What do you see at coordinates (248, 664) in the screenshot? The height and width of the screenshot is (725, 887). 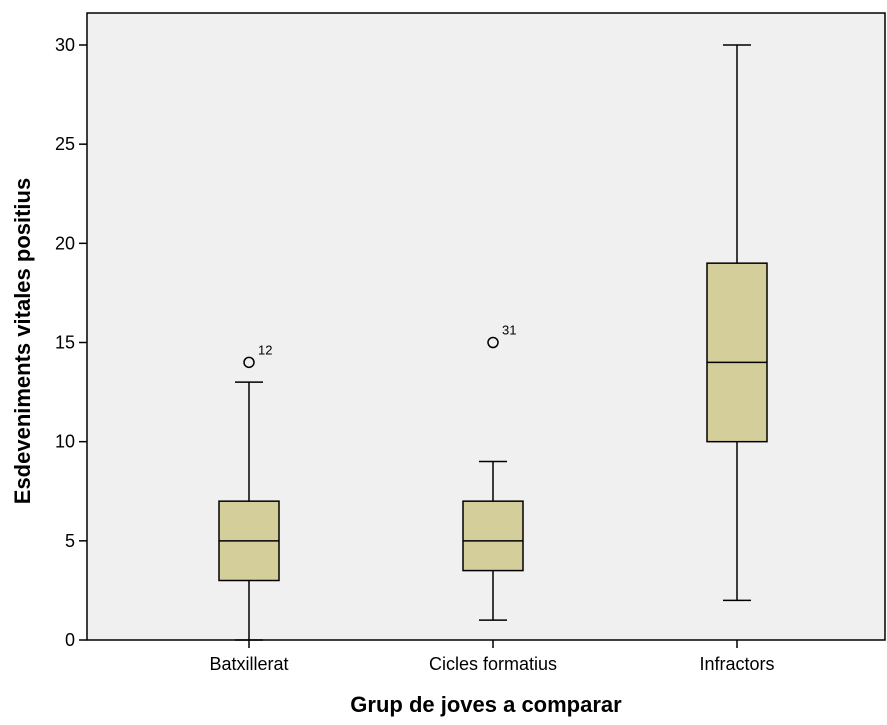 I see `x-tick-label: Batxillerat` at bounding box center [248, 664].